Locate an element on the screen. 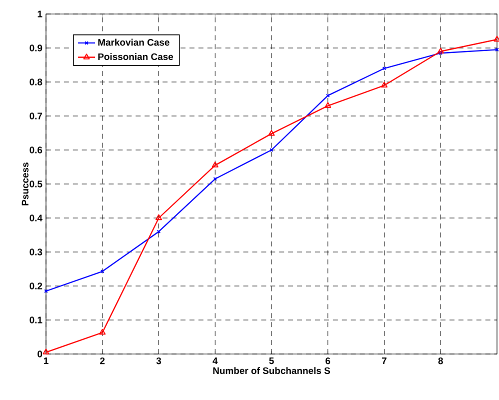 The image size is (499, 400). y-tick-label: 0.1 is located at coordinates (36, 320).